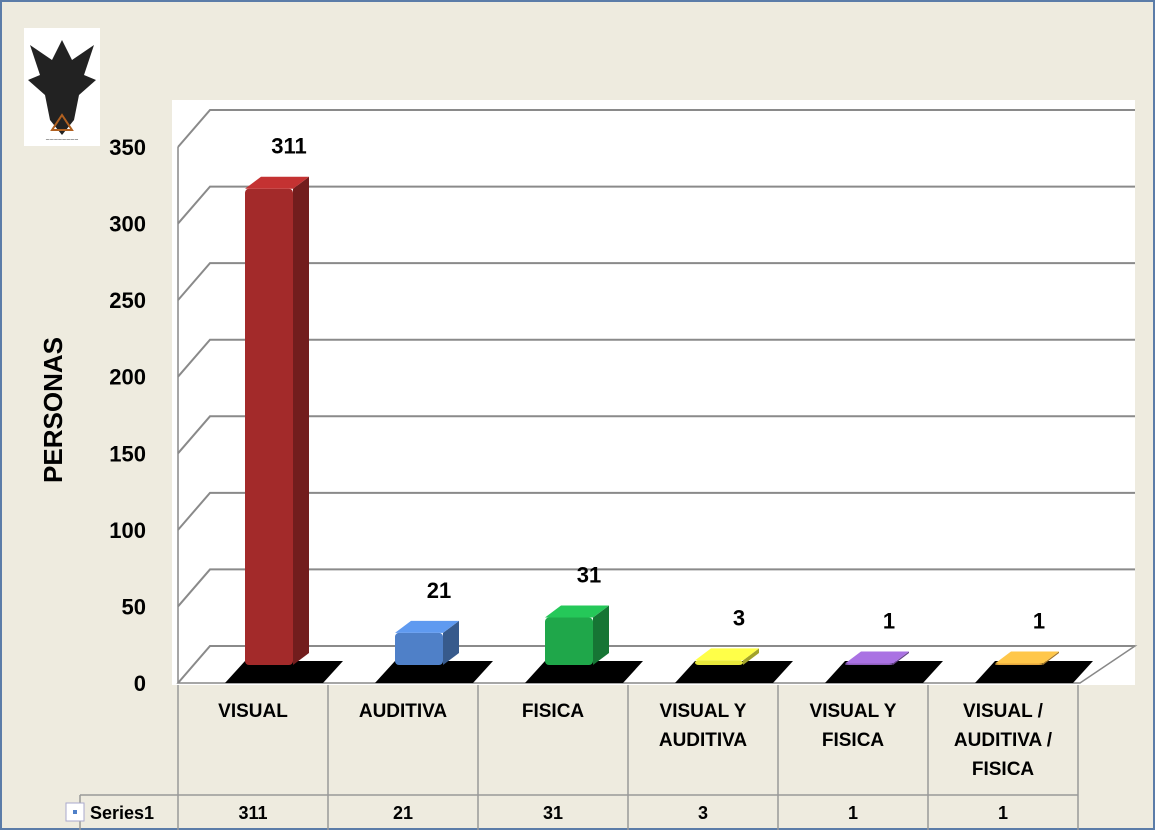 This screenshot has width=1155, height=830. What do you see at coordinates (140, 683) in the screenshot?
I see `y-tick-label: 0` at bounding box center [140, 683].